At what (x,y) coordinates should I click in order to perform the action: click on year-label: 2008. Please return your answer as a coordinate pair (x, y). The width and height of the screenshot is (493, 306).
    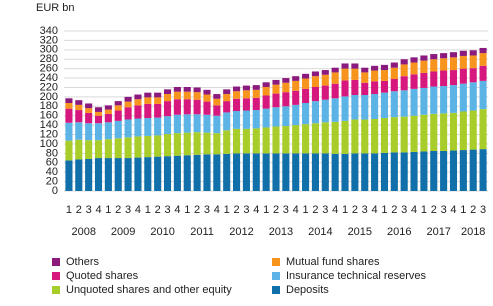
    Looking at the image, I should click on (83, 232).